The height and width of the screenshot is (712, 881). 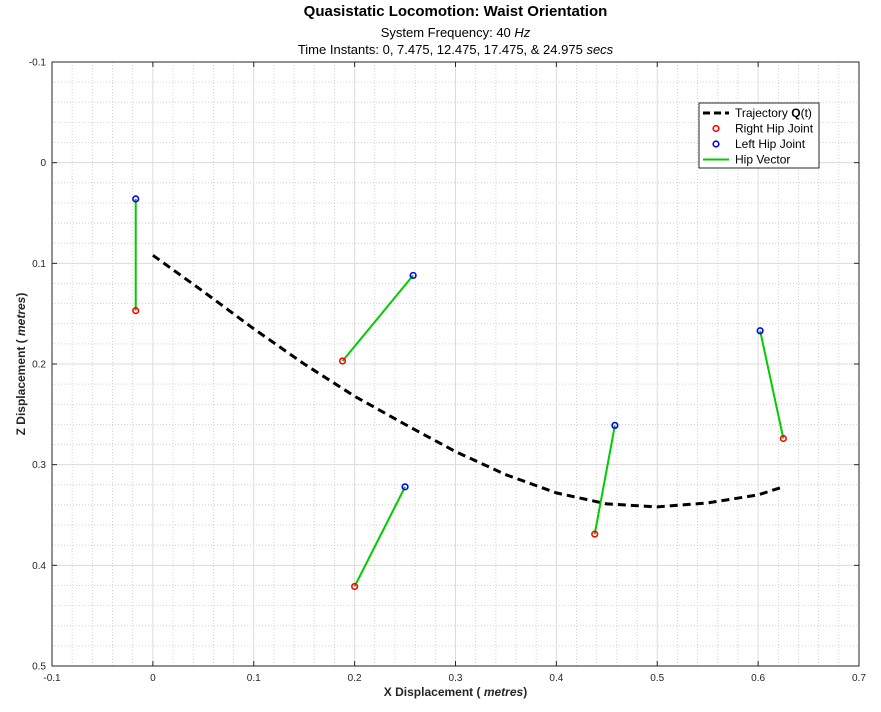 I want to click on x-tick-label: 0.6, so click(x=758, y=678).